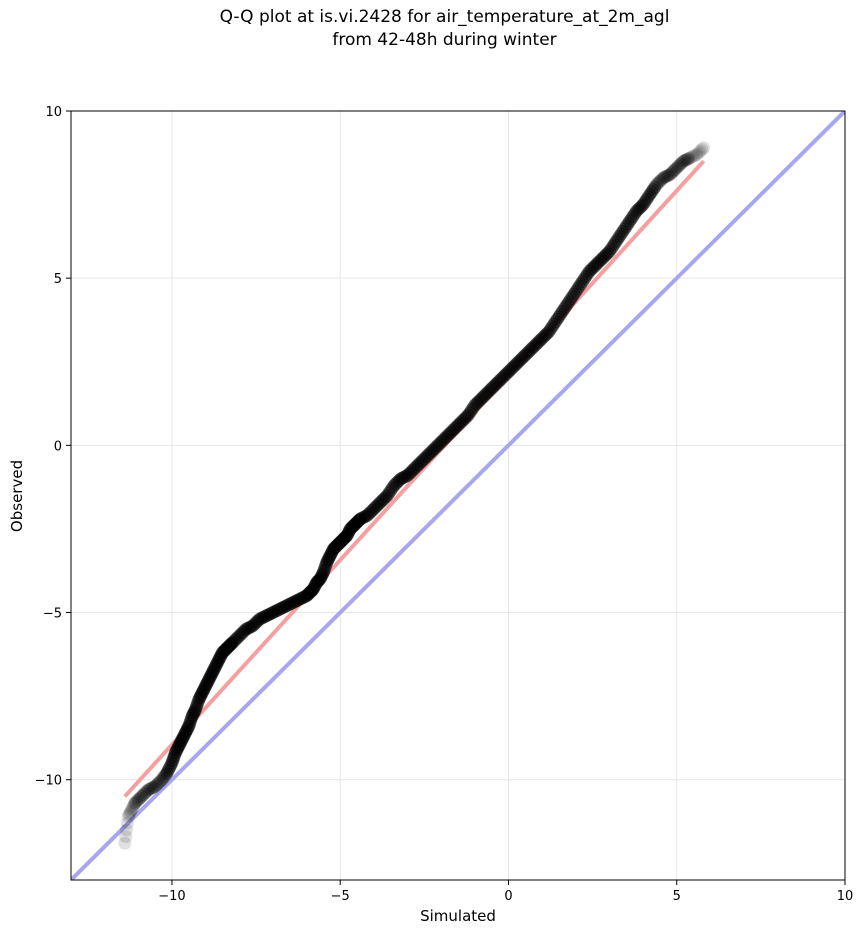 This screenshot has width=861, height=934. Describe the element at coordinates (508, 896) in the screenshot. I see `x-tick-label: 0` at that location.